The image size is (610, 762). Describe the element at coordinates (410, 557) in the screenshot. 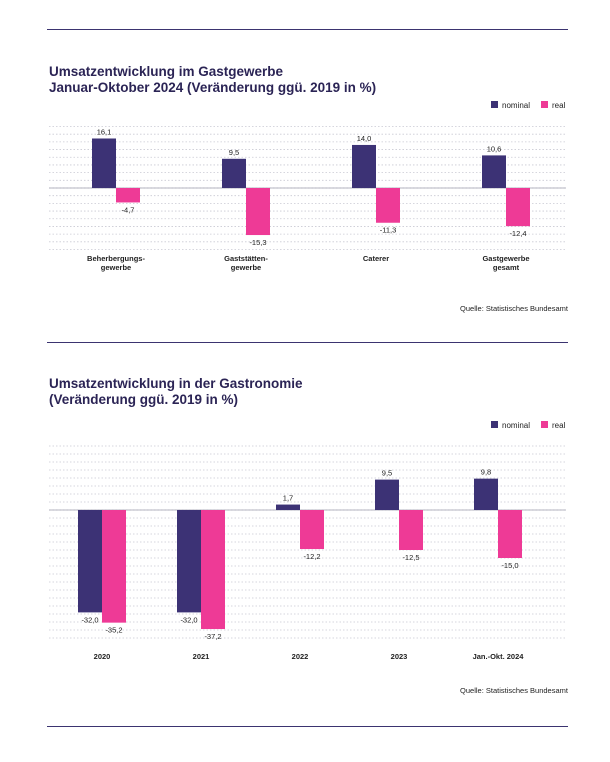

I see `chart2-data-label: -12,5` at that location.